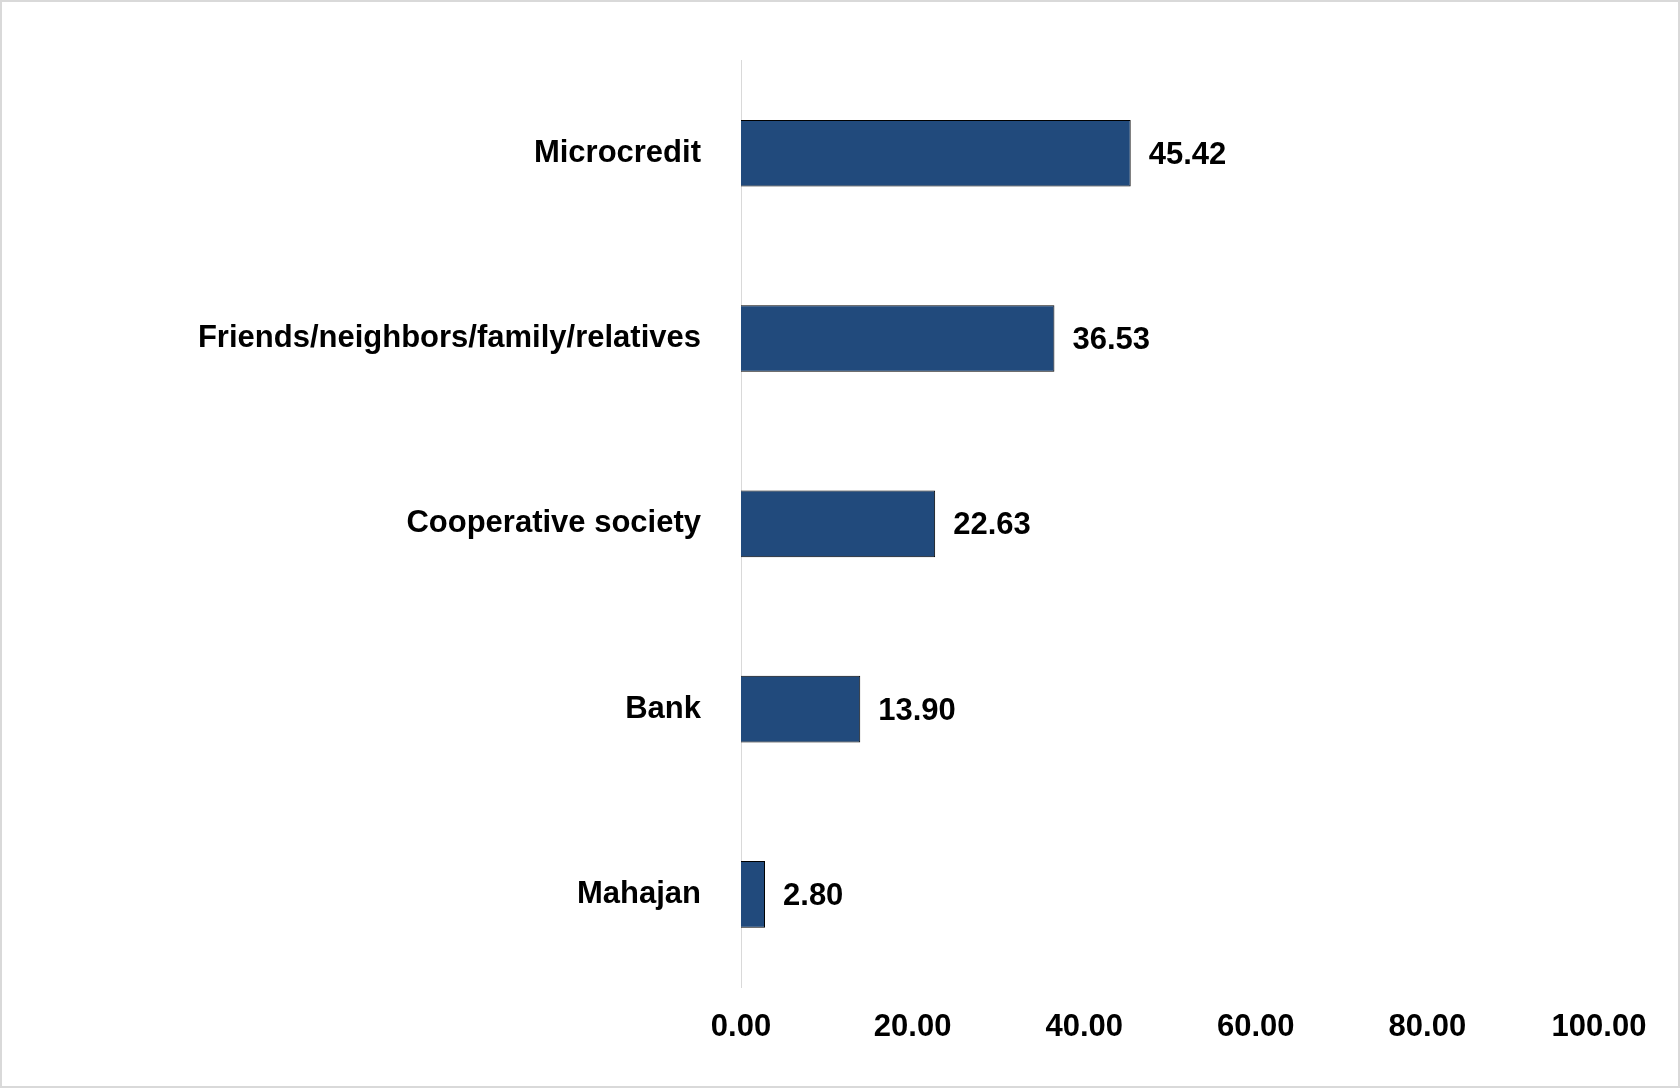 The width and height of the screenshot is (1680, 1088). What do you see at coordinates (912, 1026) in the screenshot?
I see `x-tick-label: 20.00` at bounding box center [912, 1026].